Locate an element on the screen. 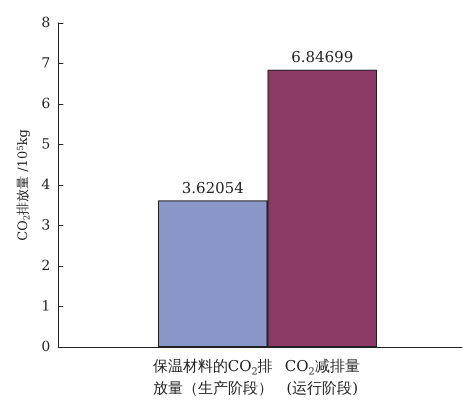 This screenshot has height=410, width=473. y-tick-label: 7 is located at coordinates (45, 64).